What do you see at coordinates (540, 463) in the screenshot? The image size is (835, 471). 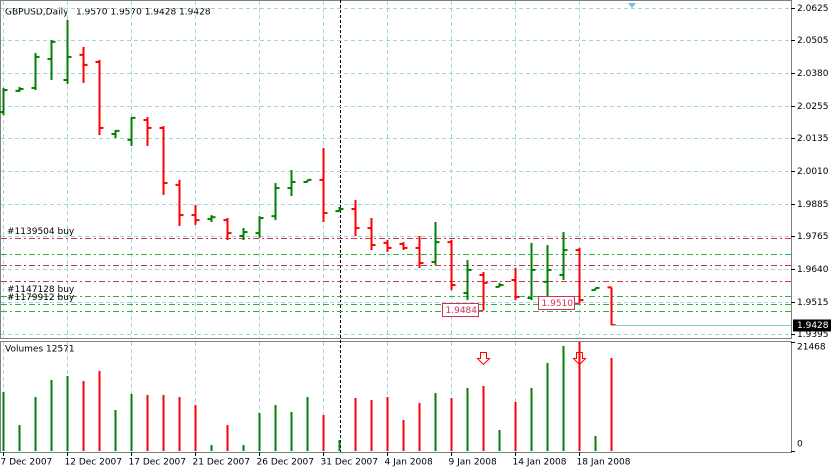 I see `x-tick-label: 14 Jan 2008` at bounding box center [540, 463].